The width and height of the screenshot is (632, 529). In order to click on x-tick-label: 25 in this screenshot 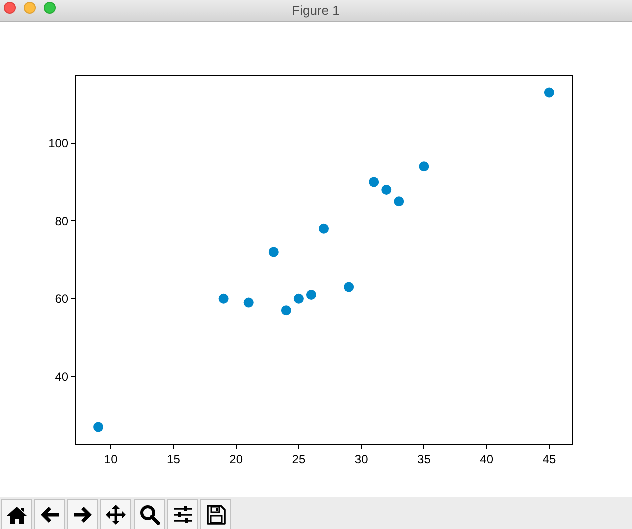, I will do `click(299, 459)`.